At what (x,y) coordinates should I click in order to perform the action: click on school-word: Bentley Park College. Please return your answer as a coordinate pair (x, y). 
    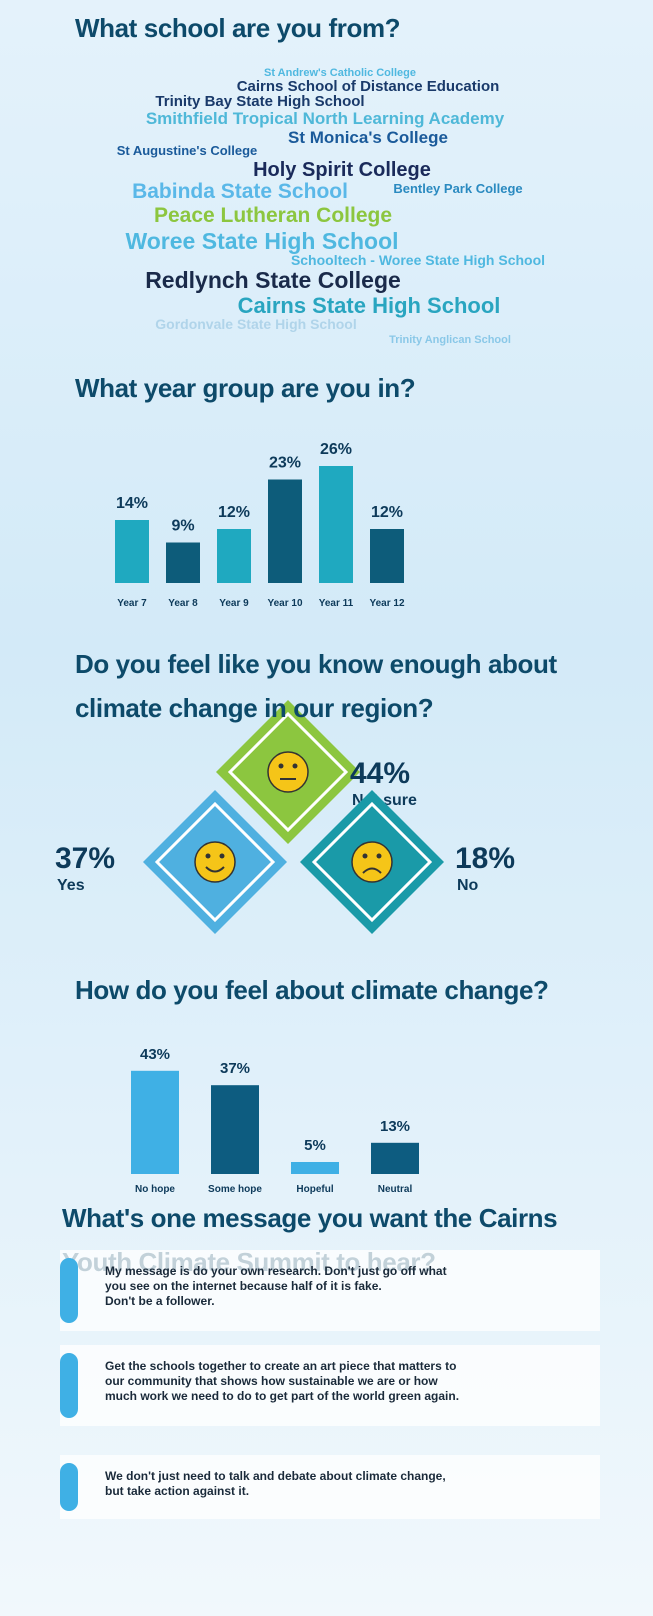
    Looking at the image, I should click on (457, 188).